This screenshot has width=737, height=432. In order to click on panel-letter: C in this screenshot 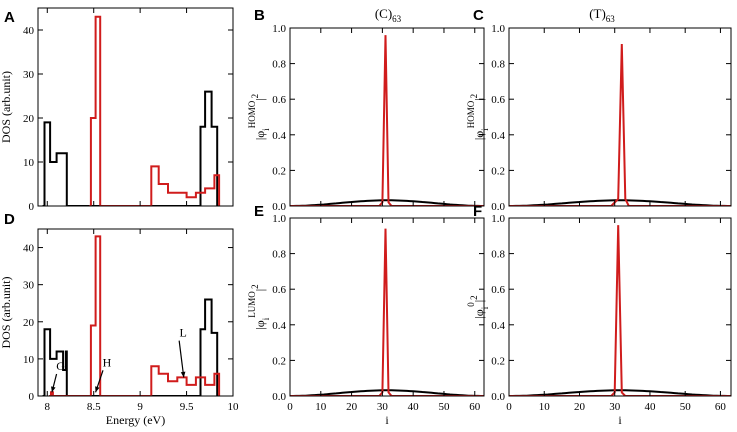, I will do `click(478, 15)`.